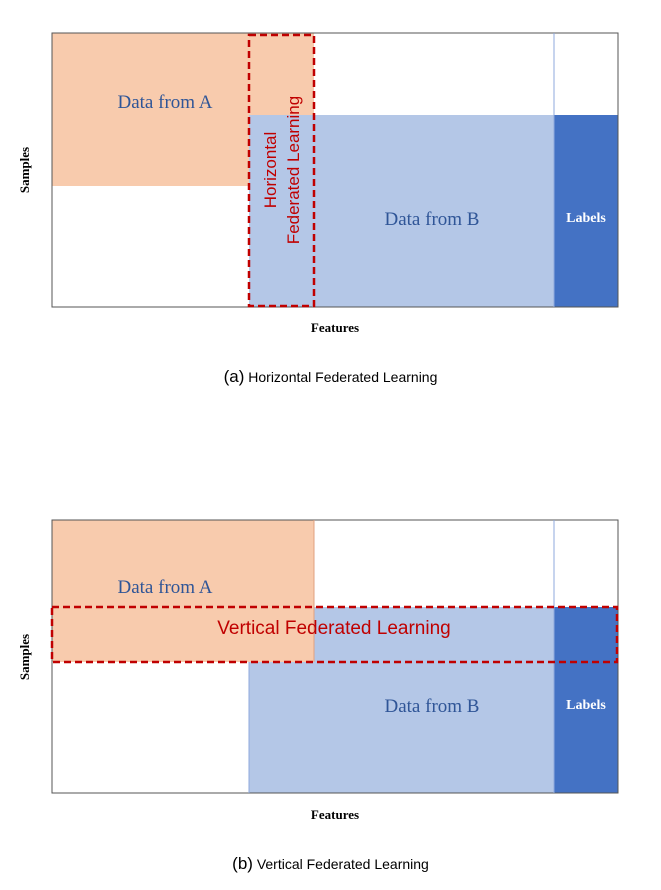 This screenshot has width=661, height=890. Describe the element at coordinates (343, 377) in the screenshot. I see `caption-text: Horizontal Federated Learning` at that location.